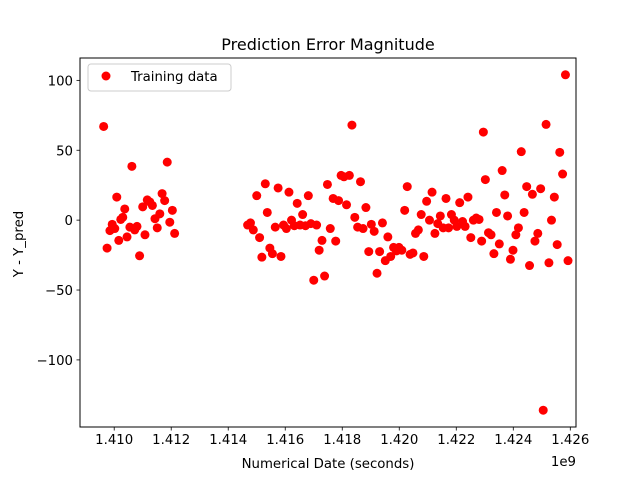  I want to click on y-tick-label: 0, so click(69, 221).